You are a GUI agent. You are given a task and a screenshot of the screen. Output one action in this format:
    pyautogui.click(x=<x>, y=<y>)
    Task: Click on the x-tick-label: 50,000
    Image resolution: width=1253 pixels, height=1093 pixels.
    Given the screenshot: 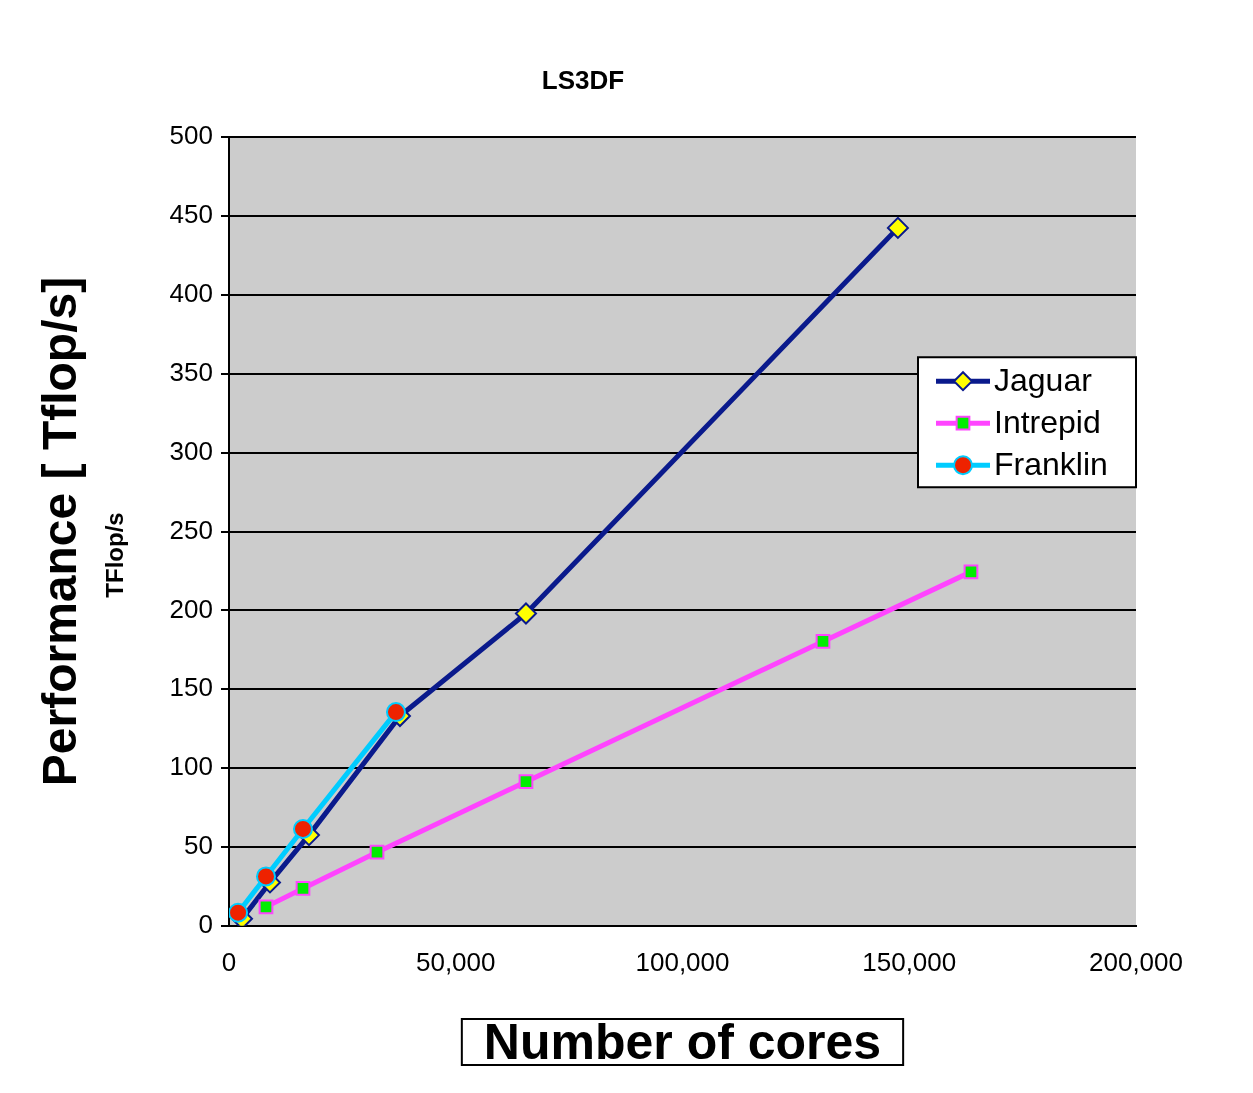 What is the action you would take?
    pyautogui.click(x=455, y=961)
    